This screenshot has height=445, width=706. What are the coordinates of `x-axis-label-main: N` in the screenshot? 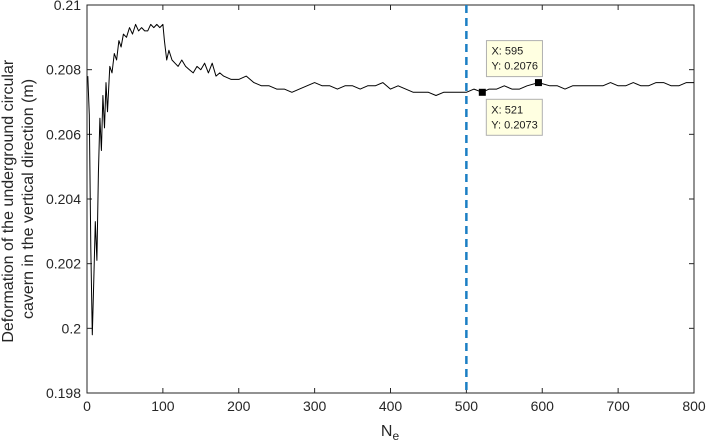 It's located at (387, 431).